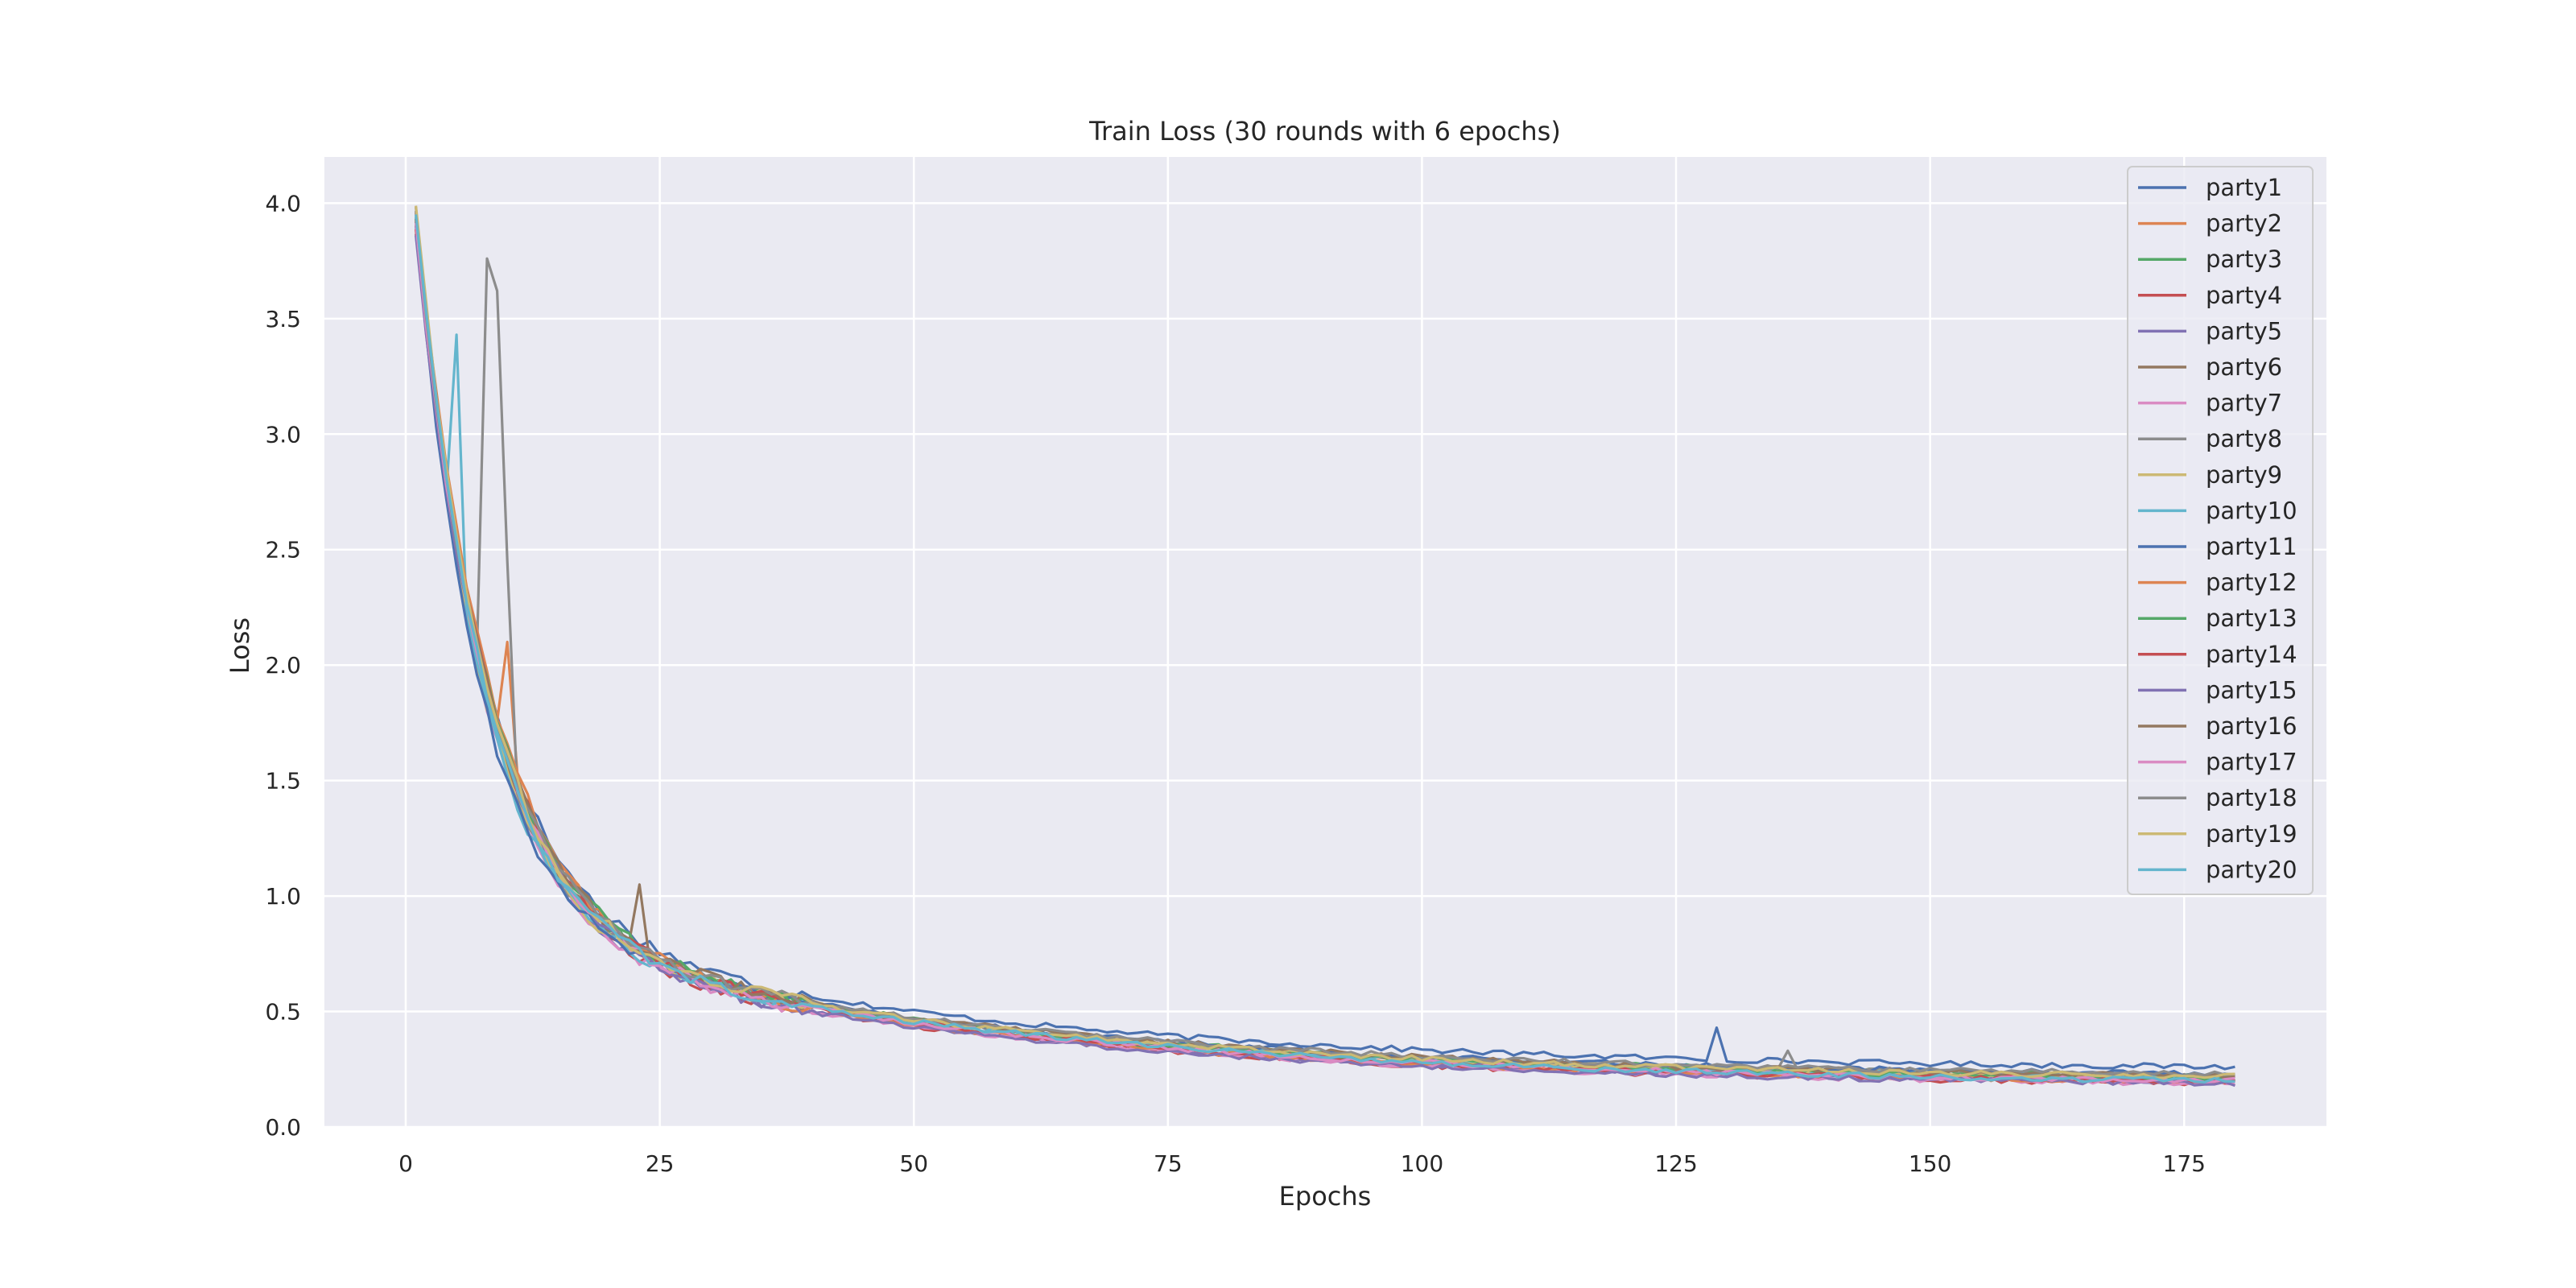  What do you see at coordinates (2244, 259) in the screenshot?
I see `legend-label-party3: party3` at bounding box center [2244, 259].